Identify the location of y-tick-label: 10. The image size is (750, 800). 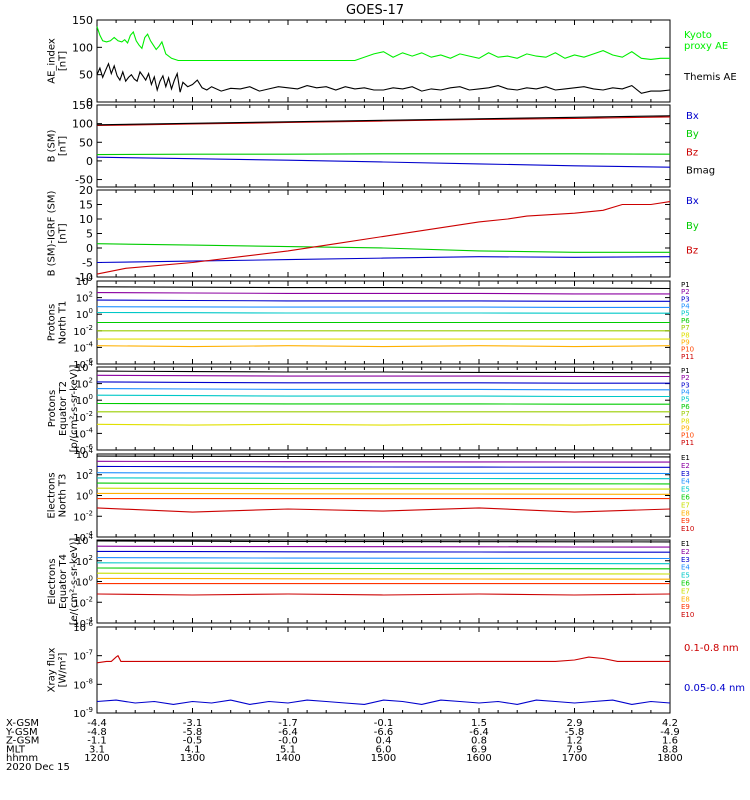
(86, 219).